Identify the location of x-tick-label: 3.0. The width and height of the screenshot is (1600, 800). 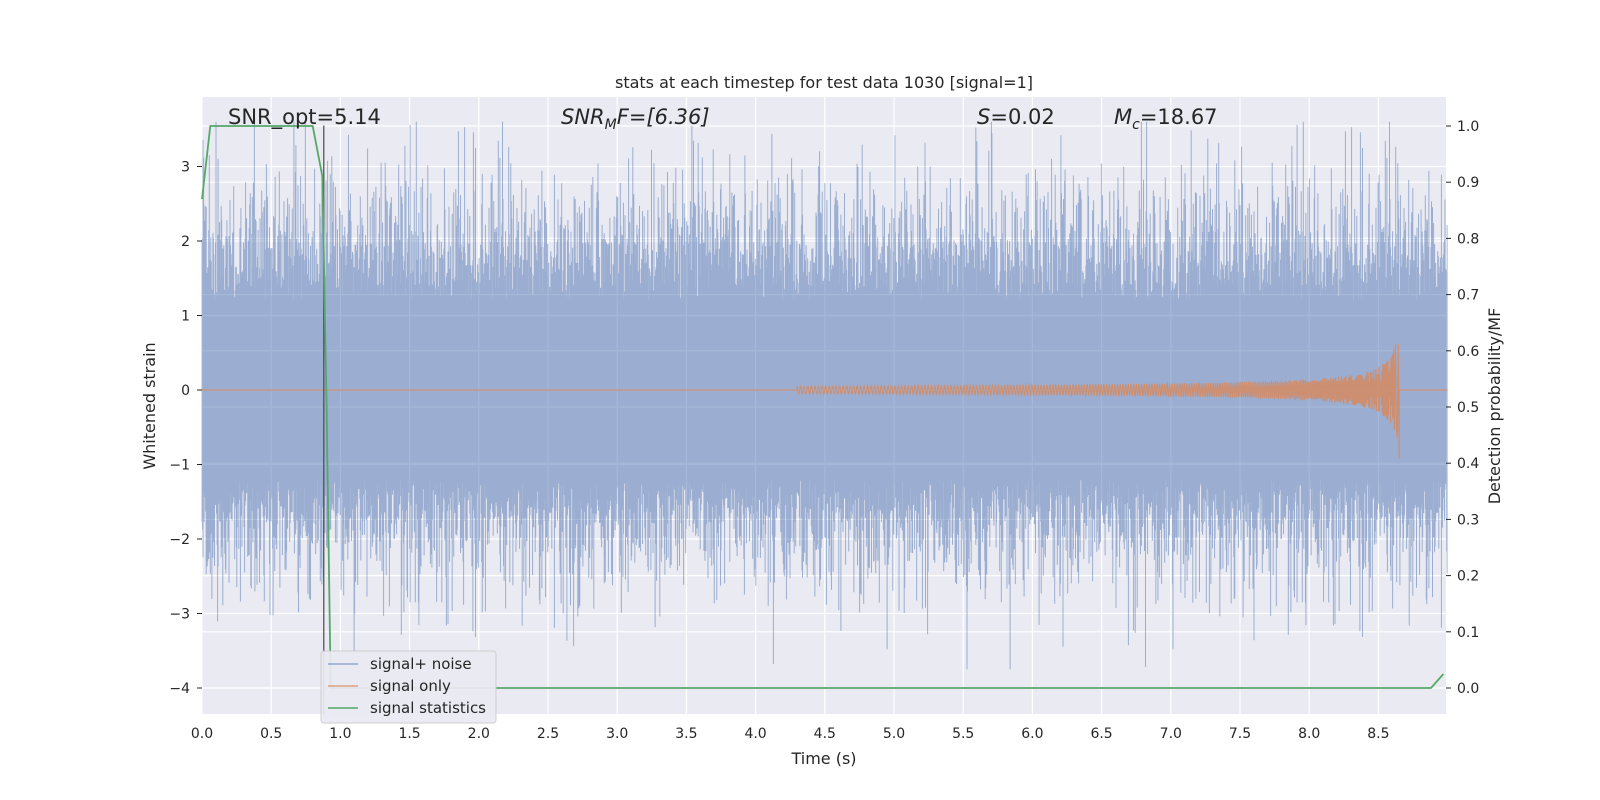
(617, 734).